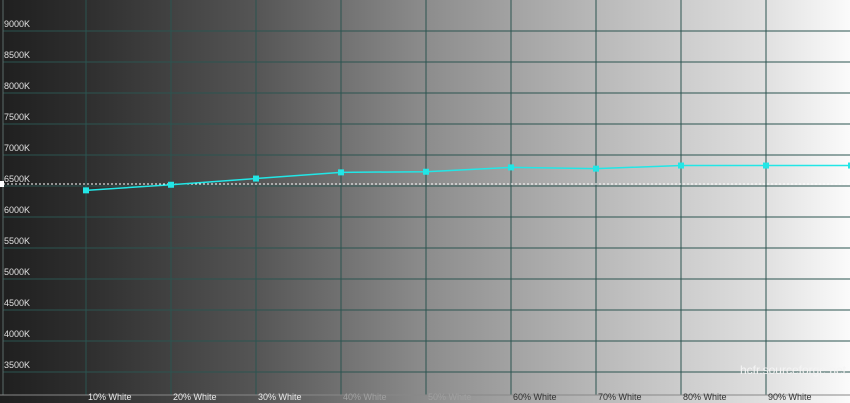 The height and width of the screenshot is (403, 850). What do you see at coordinates (17, 117) in the screenshot?
I see `y-tick-label: 7500K` at bounding box center [17, 117].